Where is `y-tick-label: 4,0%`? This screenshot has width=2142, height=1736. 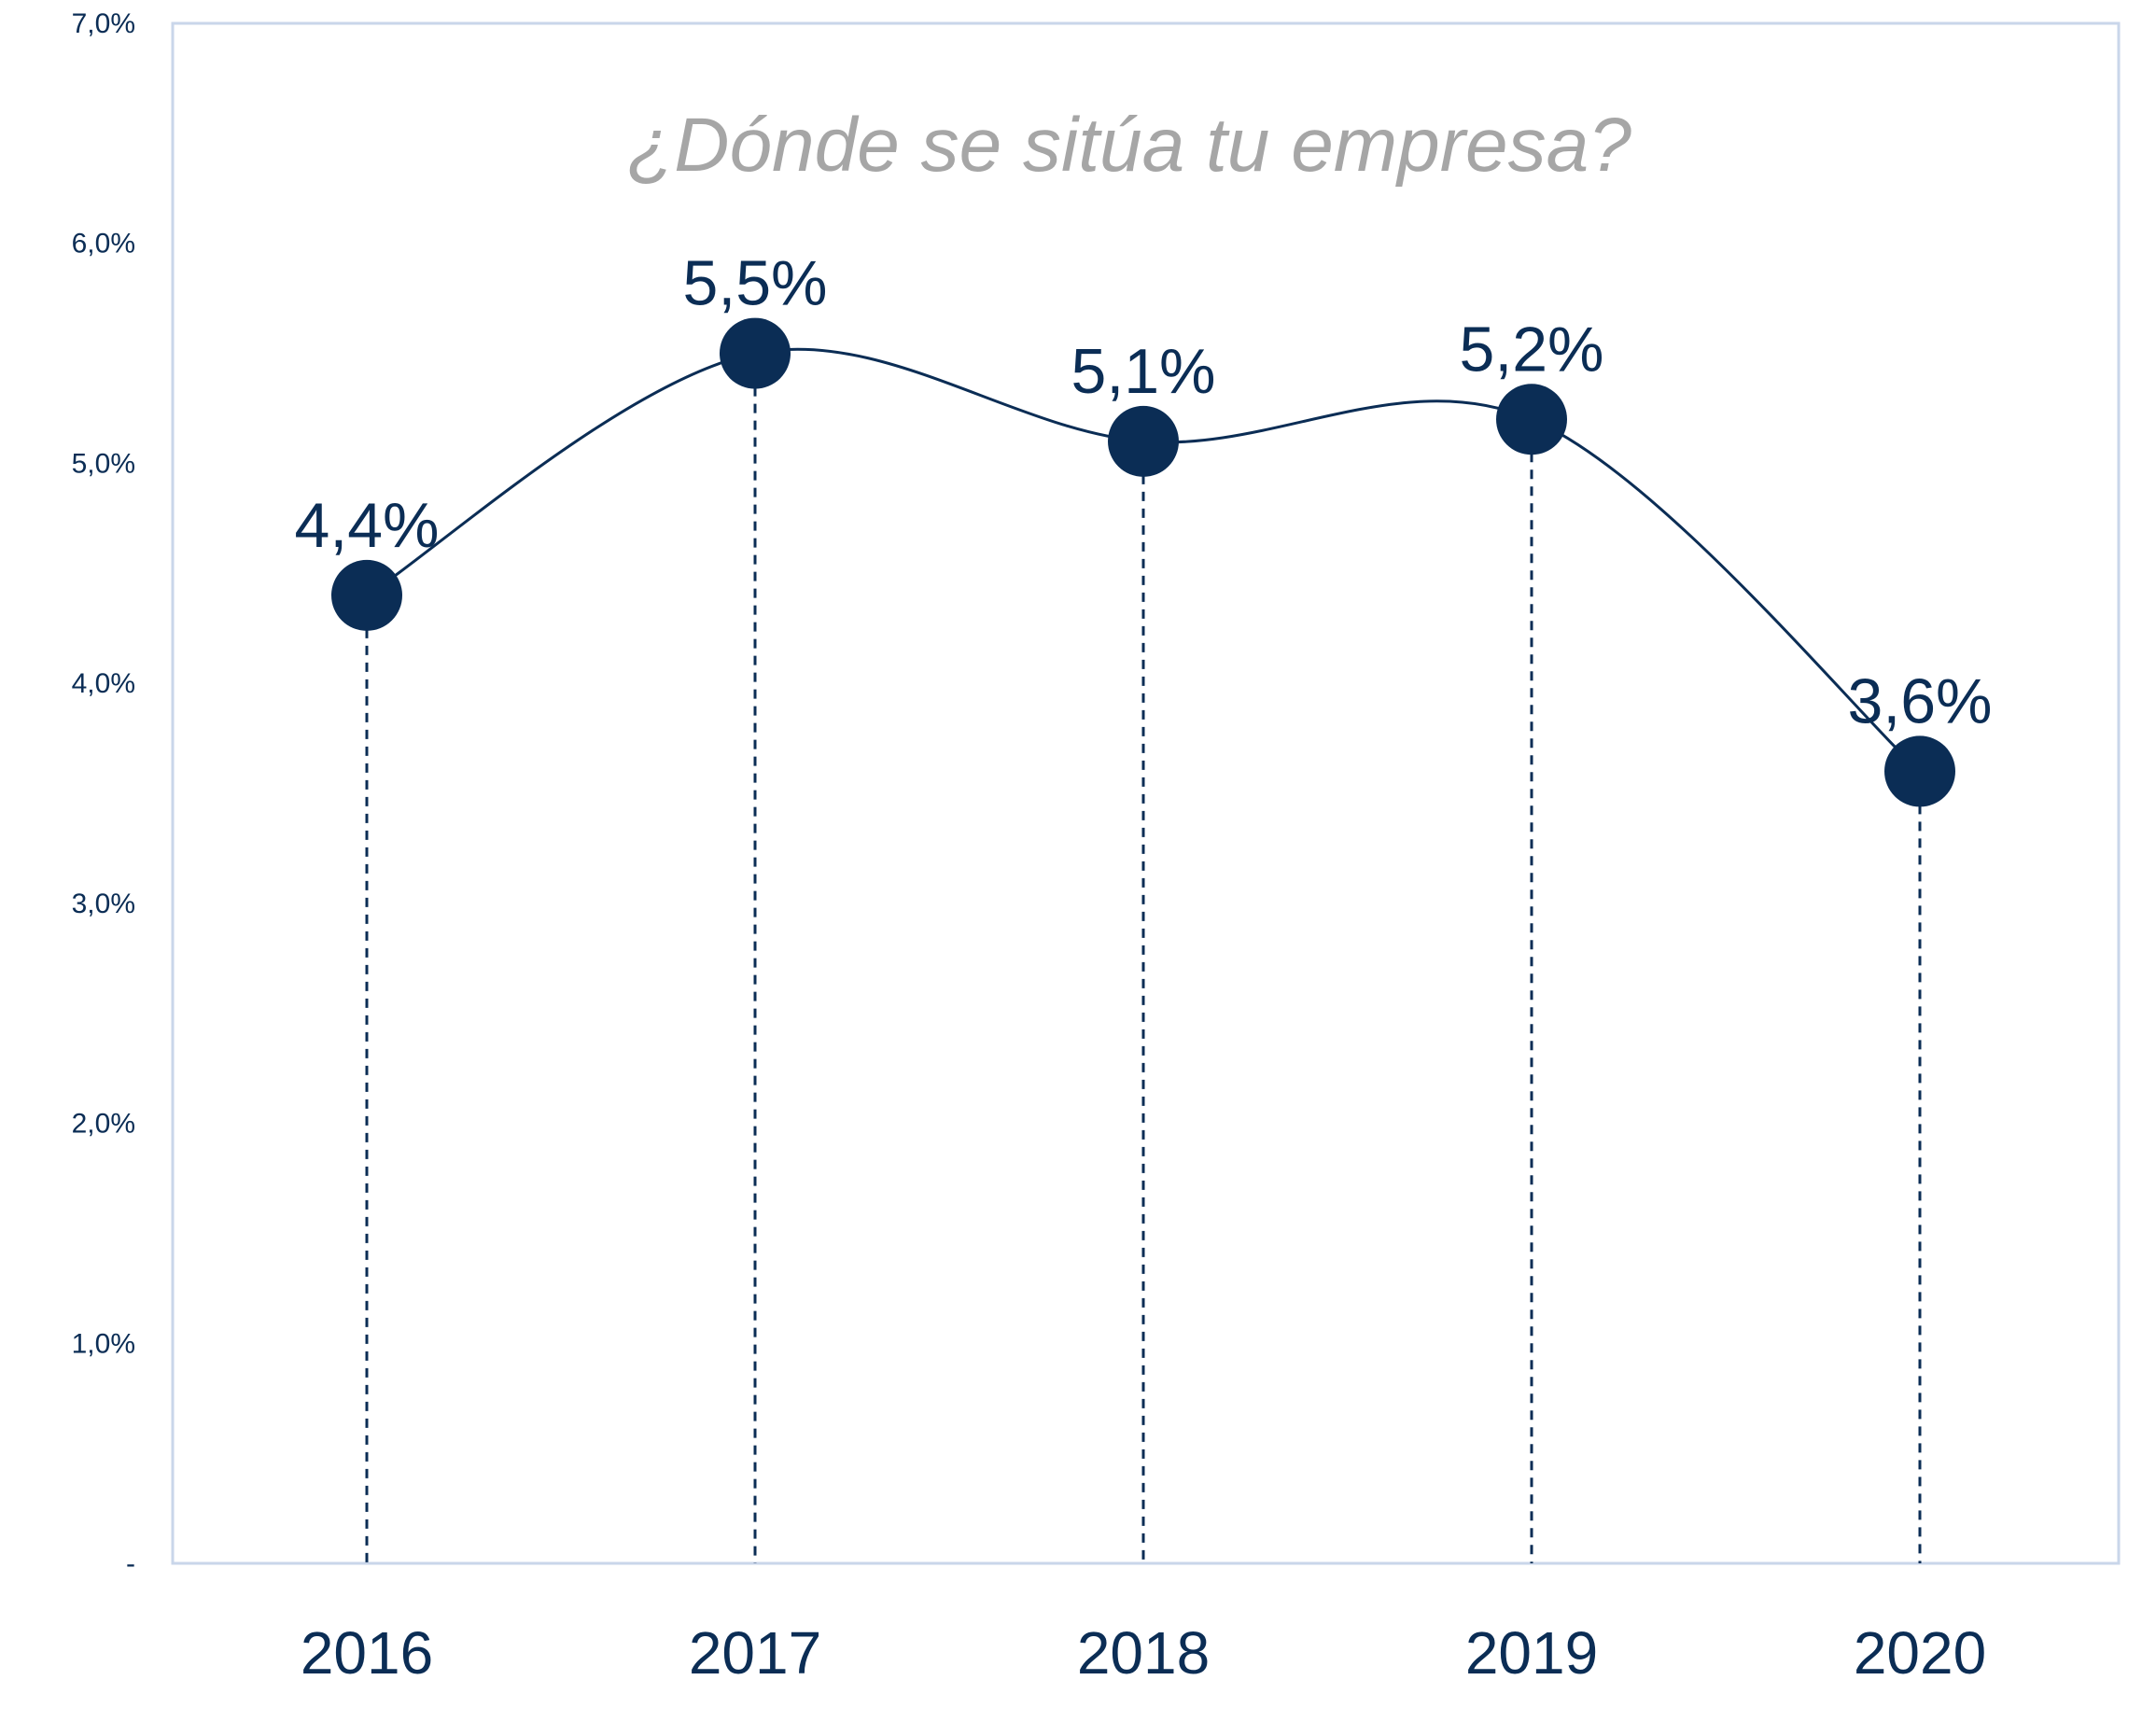 y-tick-label: 4,0% is located at coordinates (103, 683).